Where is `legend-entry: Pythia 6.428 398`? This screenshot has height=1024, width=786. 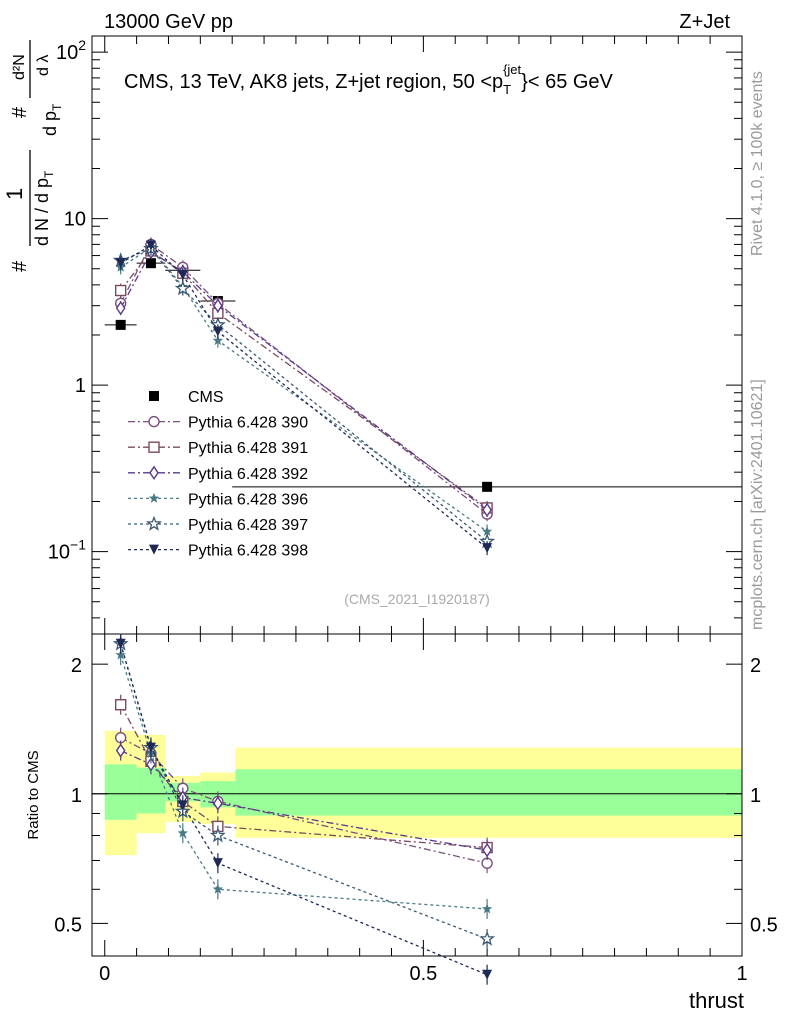
legend-entry: Pythia 6.428 398 is located at coordinates (218, 551).